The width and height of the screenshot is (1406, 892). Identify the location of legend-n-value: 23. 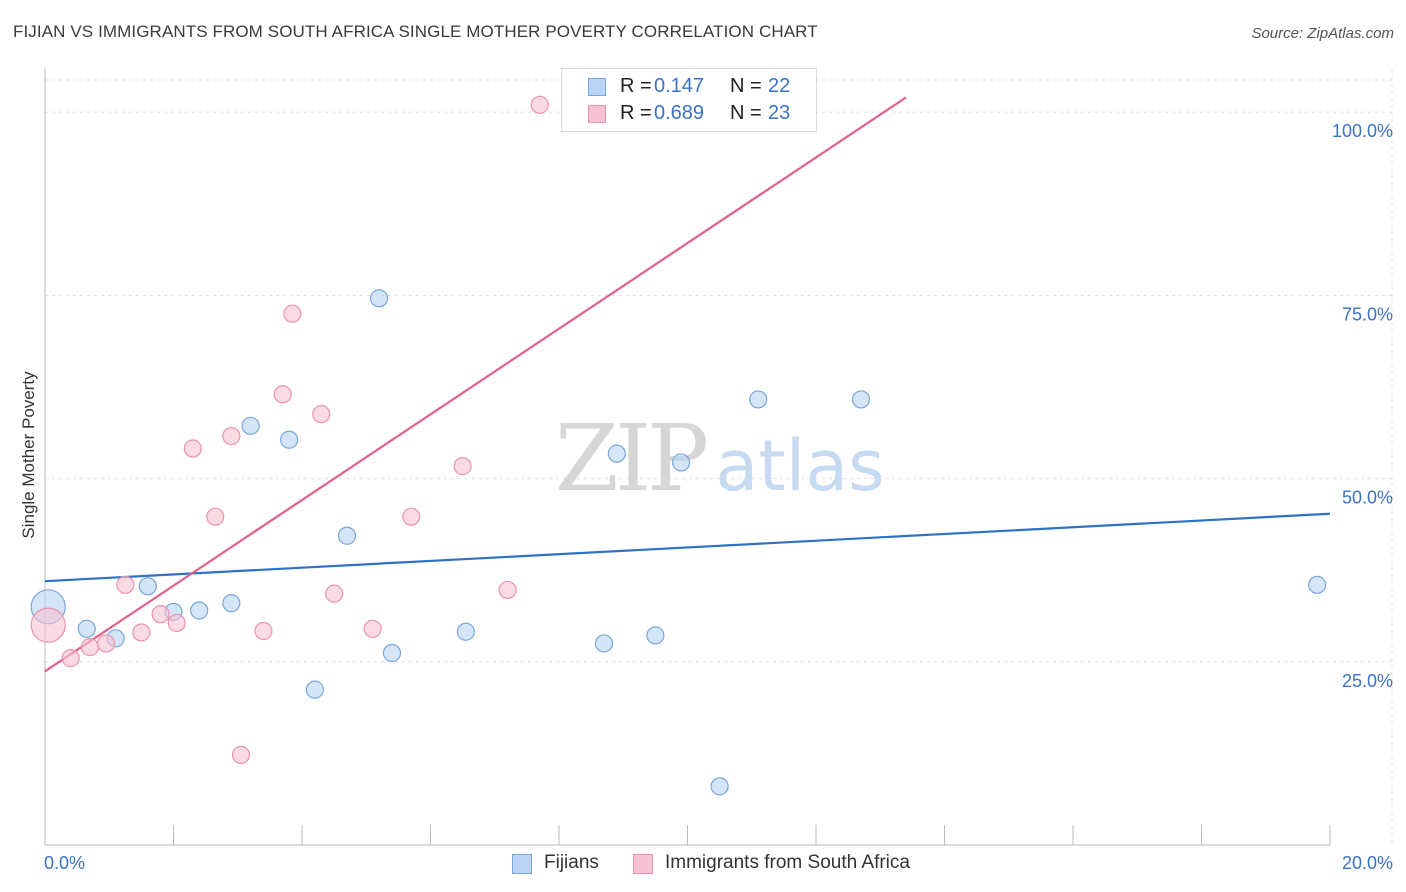
(779, 113).